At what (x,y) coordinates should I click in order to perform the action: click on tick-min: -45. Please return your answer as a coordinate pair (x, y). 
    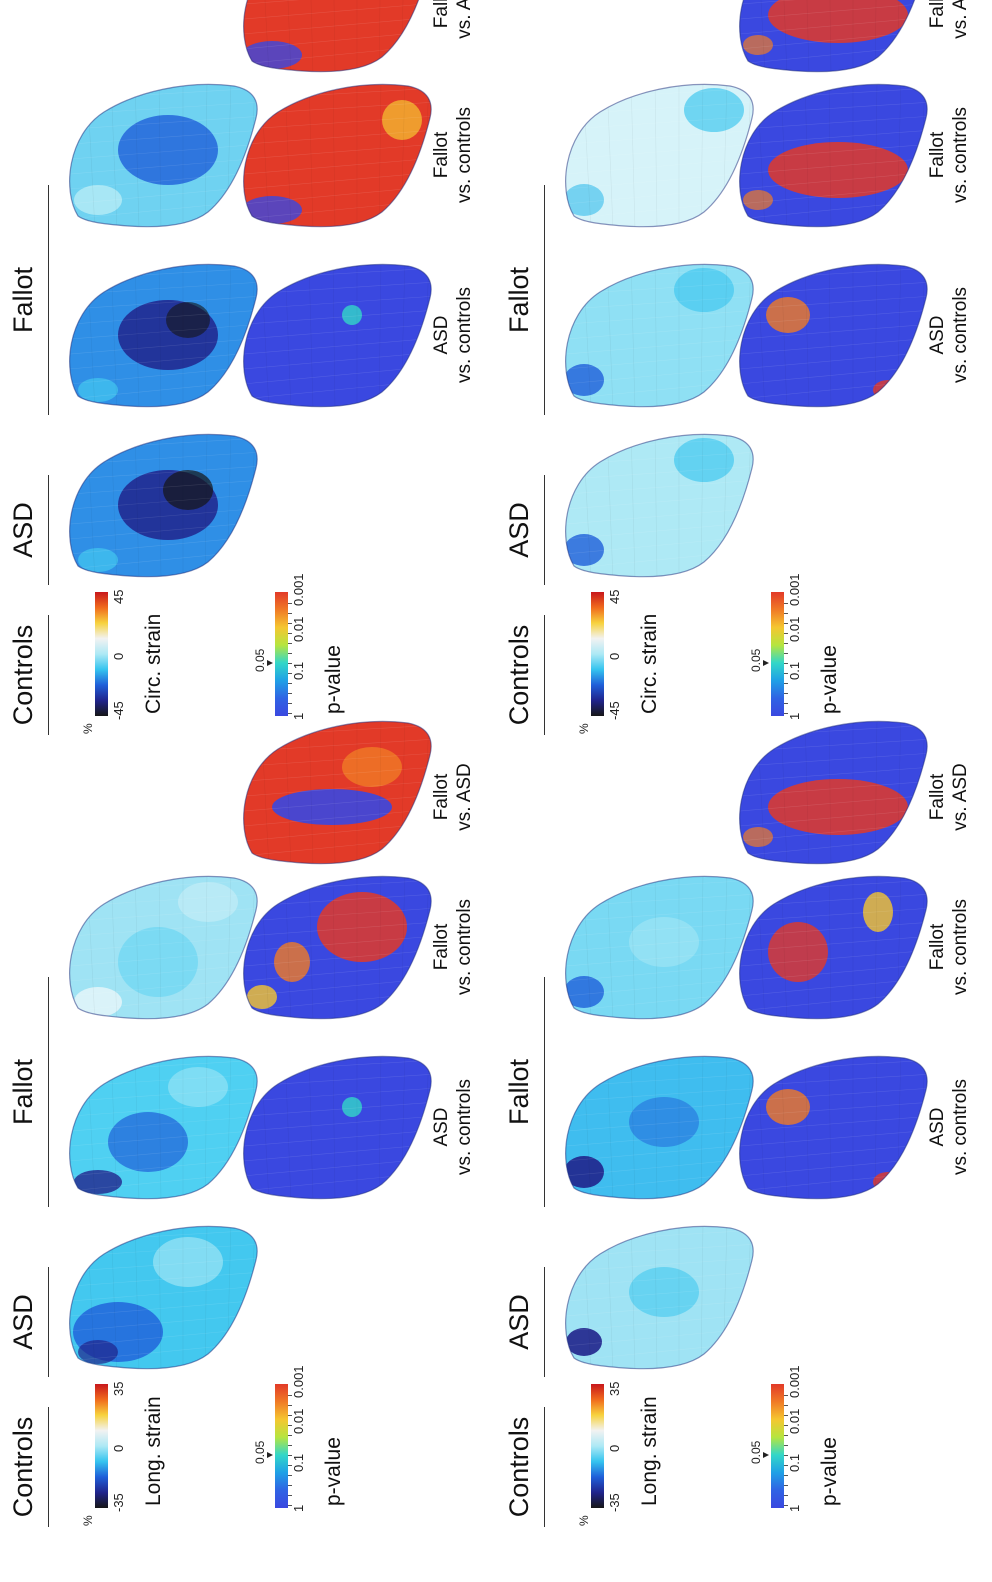
    Looking at the image, I should click on (614, 710).